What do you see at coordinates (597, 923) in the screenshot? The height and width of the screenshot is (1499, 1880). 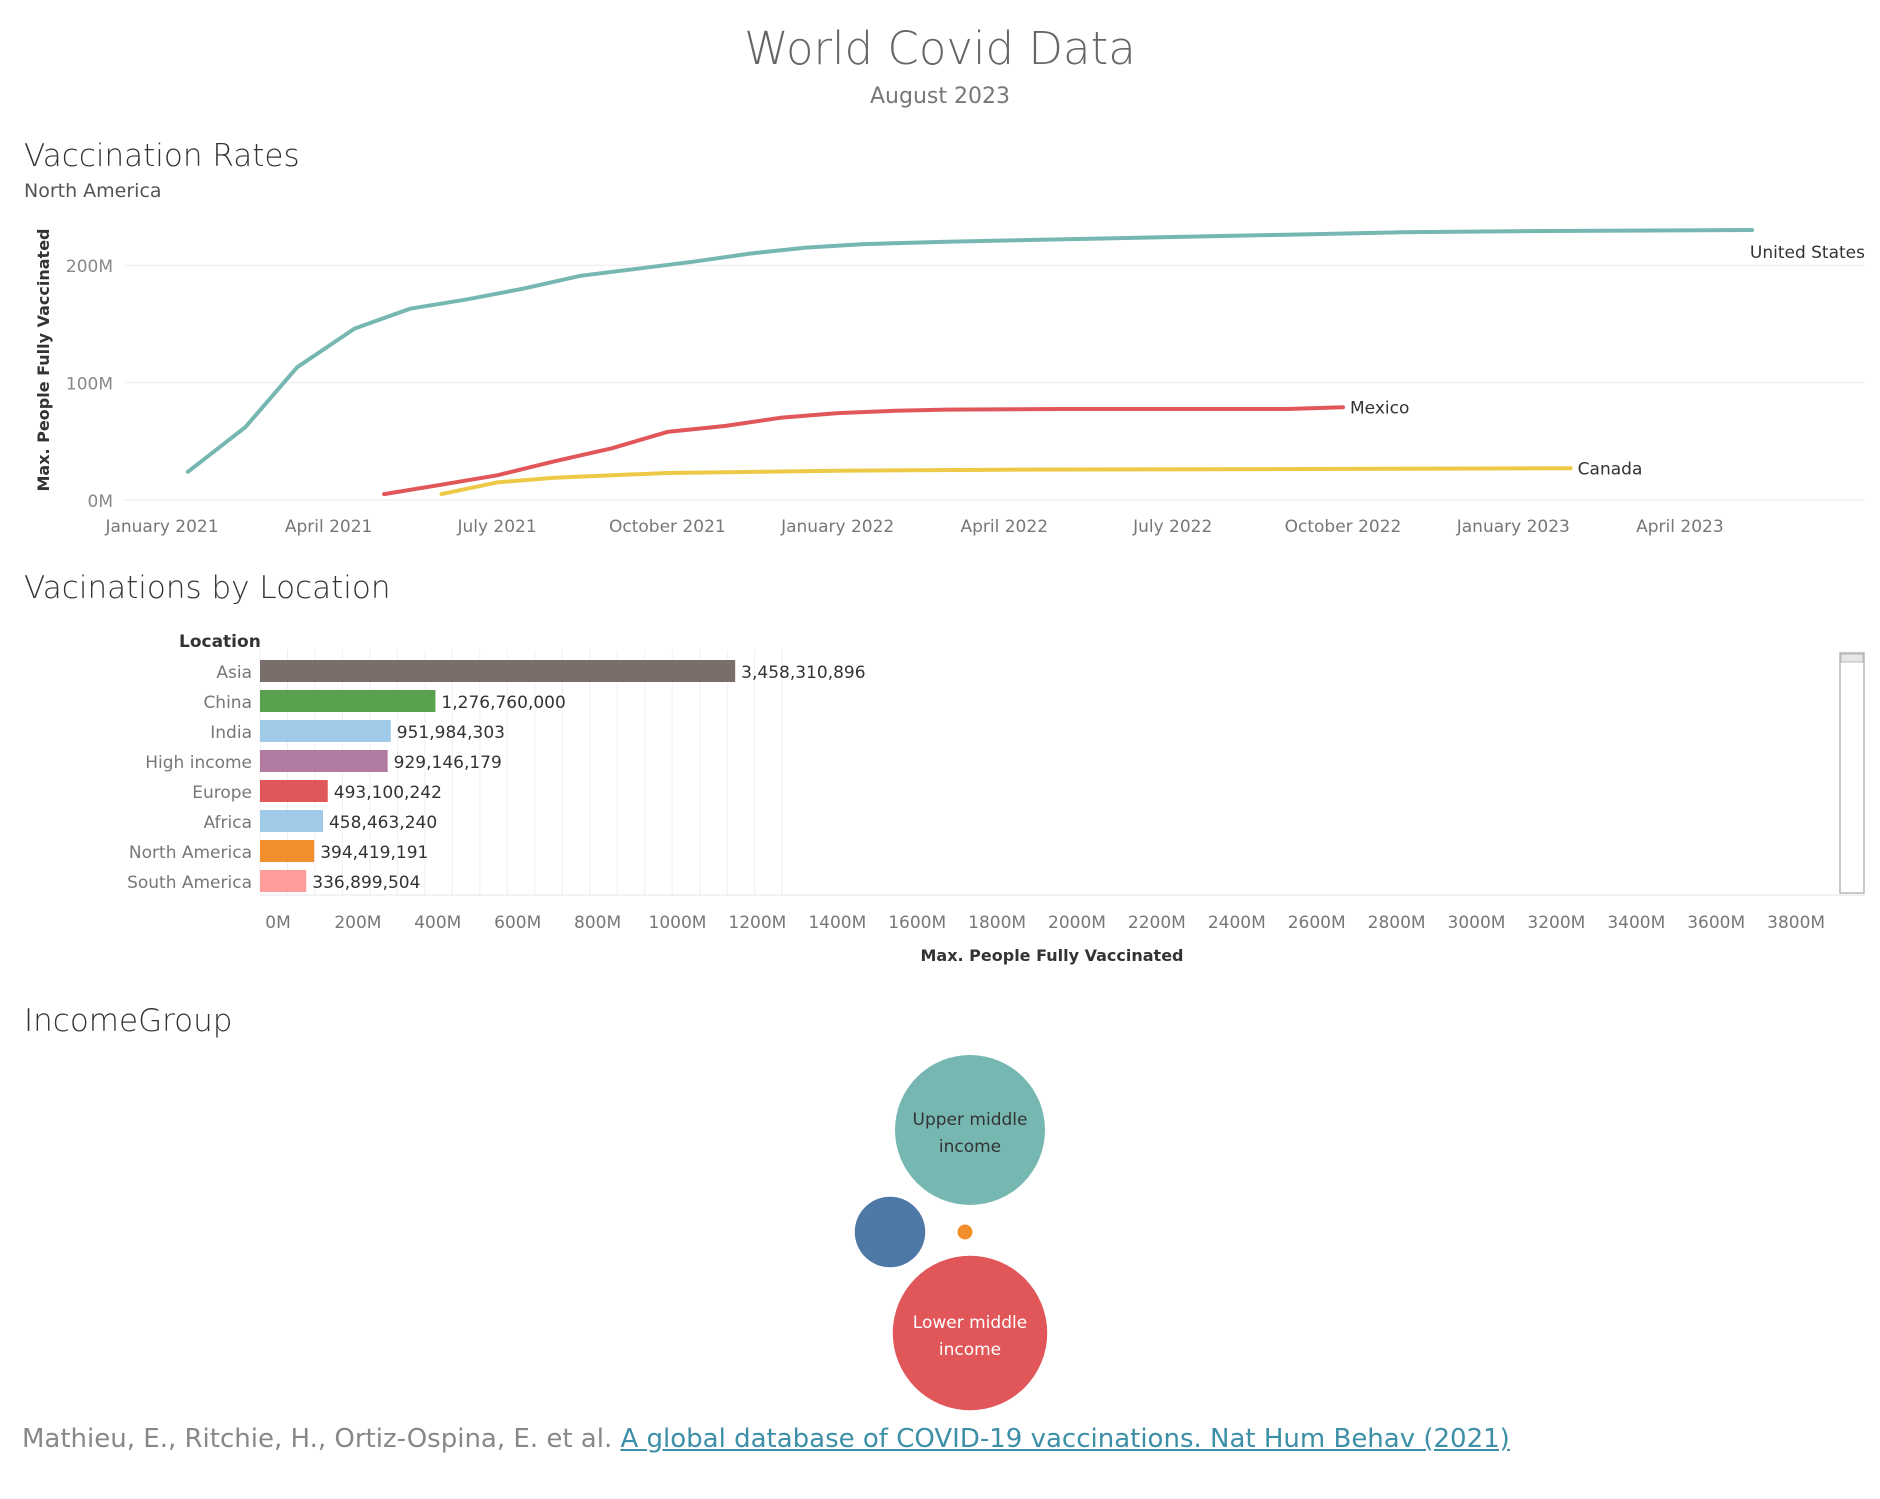 I see `x-tick-label: 800M` at bounding box center [597, 923].